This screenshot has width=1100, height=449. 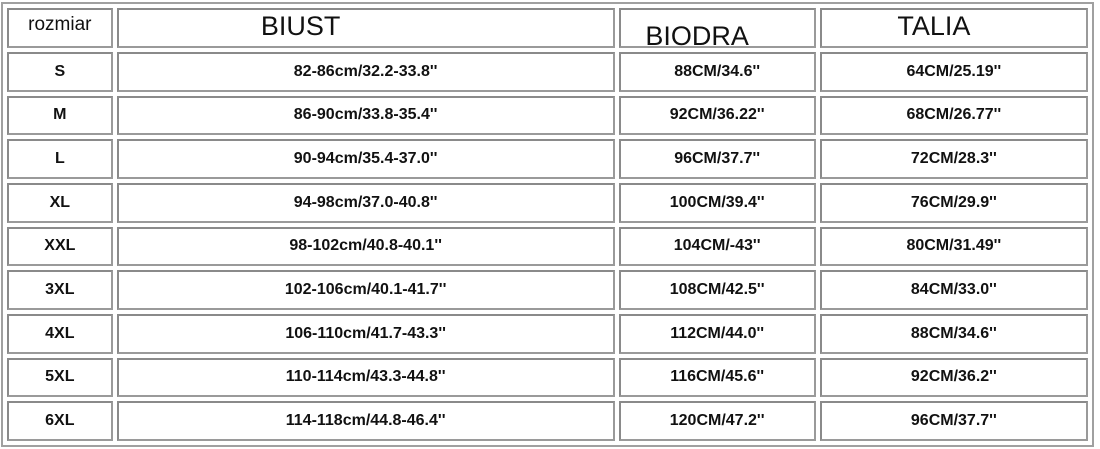 I want to click on cell-waist: 64CM/25.19'', so click(x=953, y=72).